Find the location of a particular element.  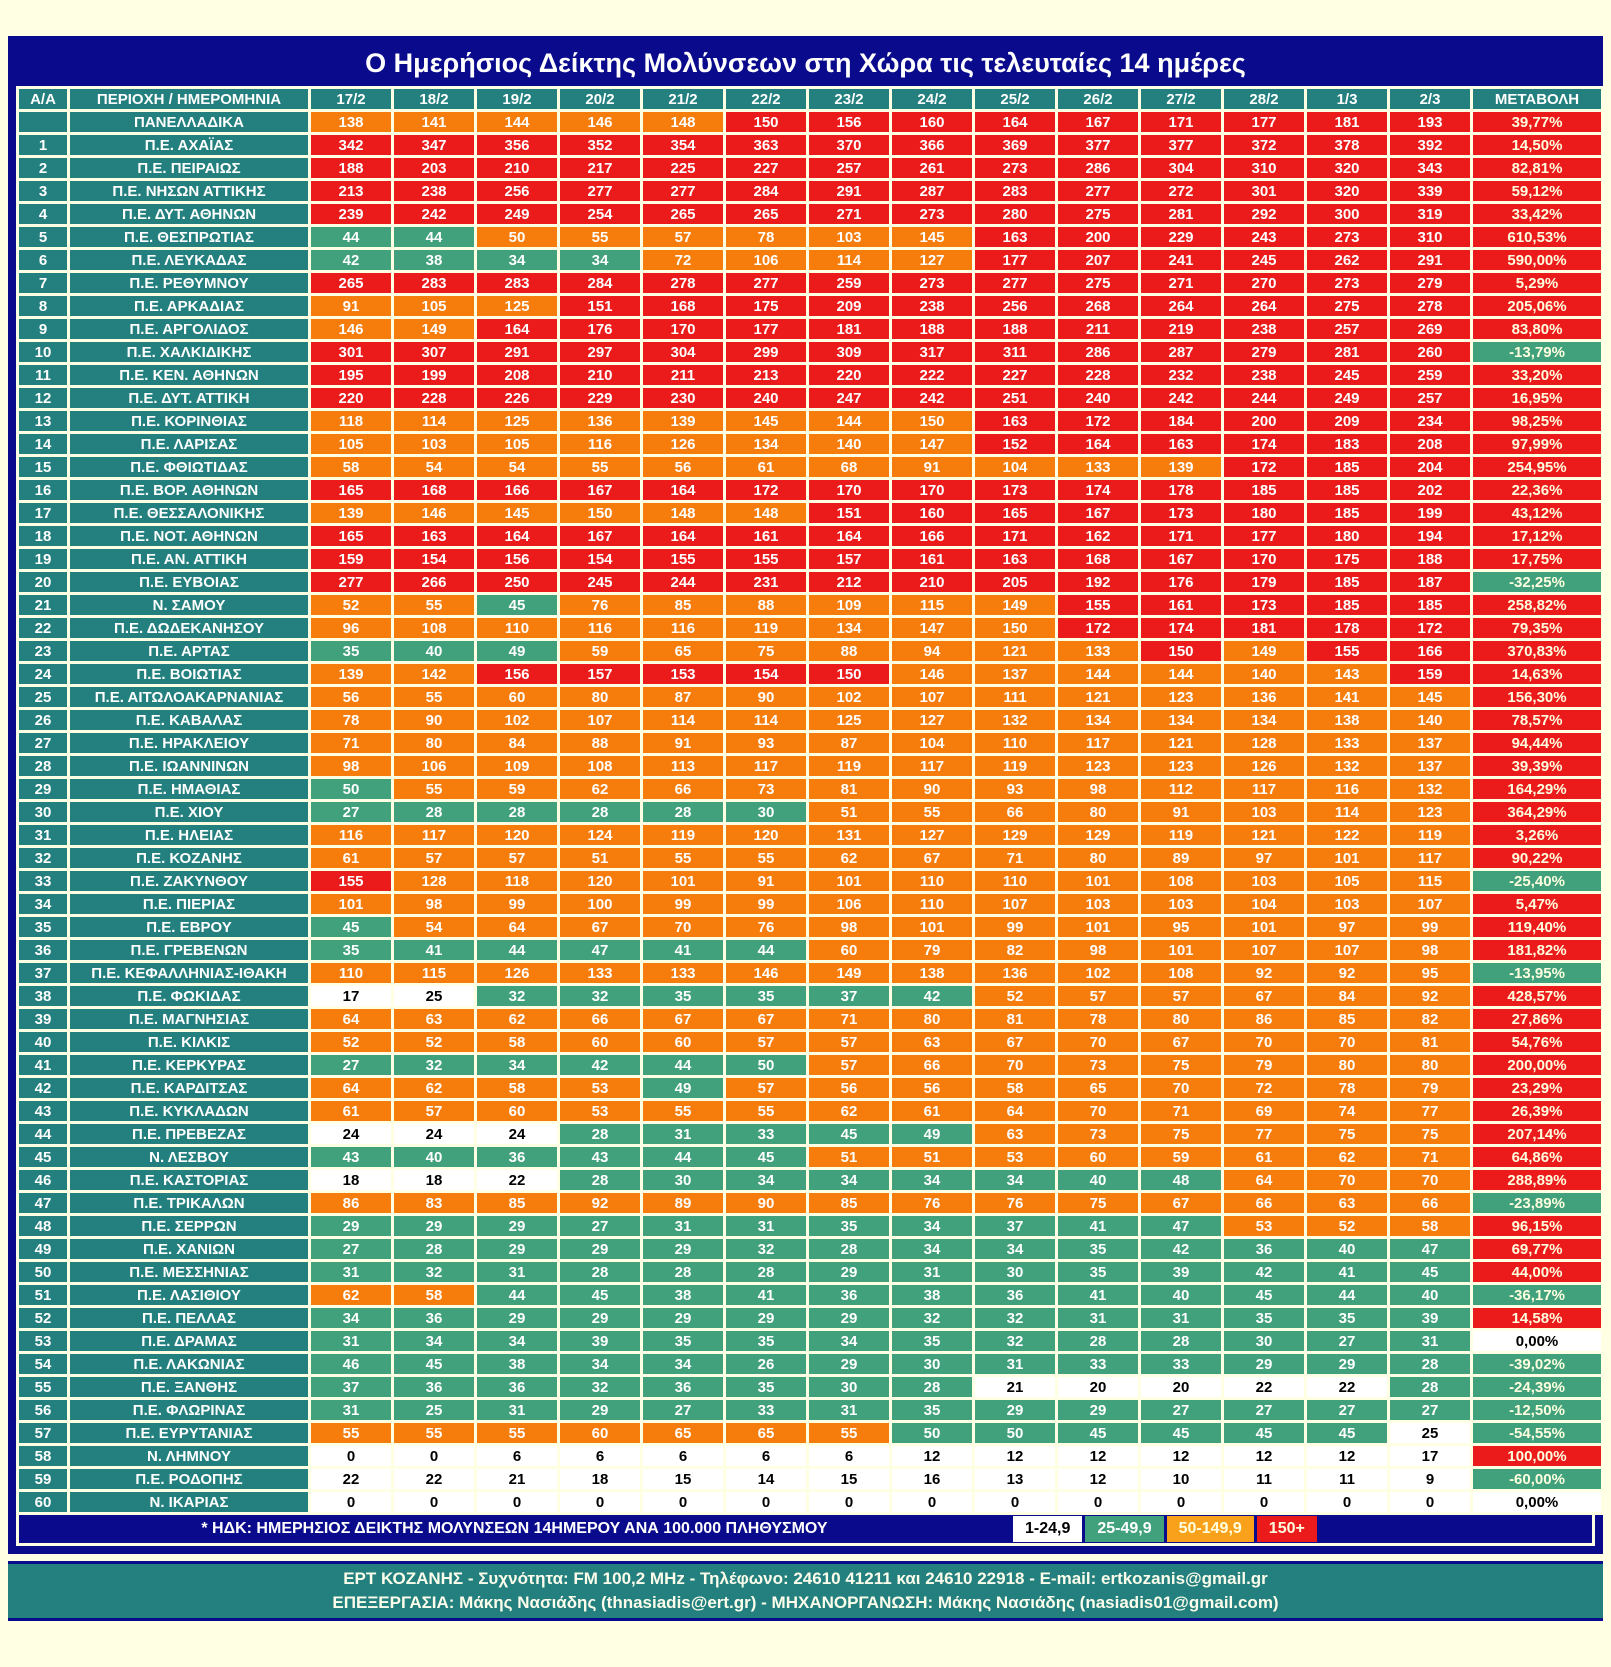

value-cell: 227 is located at coordinates (766, 168).